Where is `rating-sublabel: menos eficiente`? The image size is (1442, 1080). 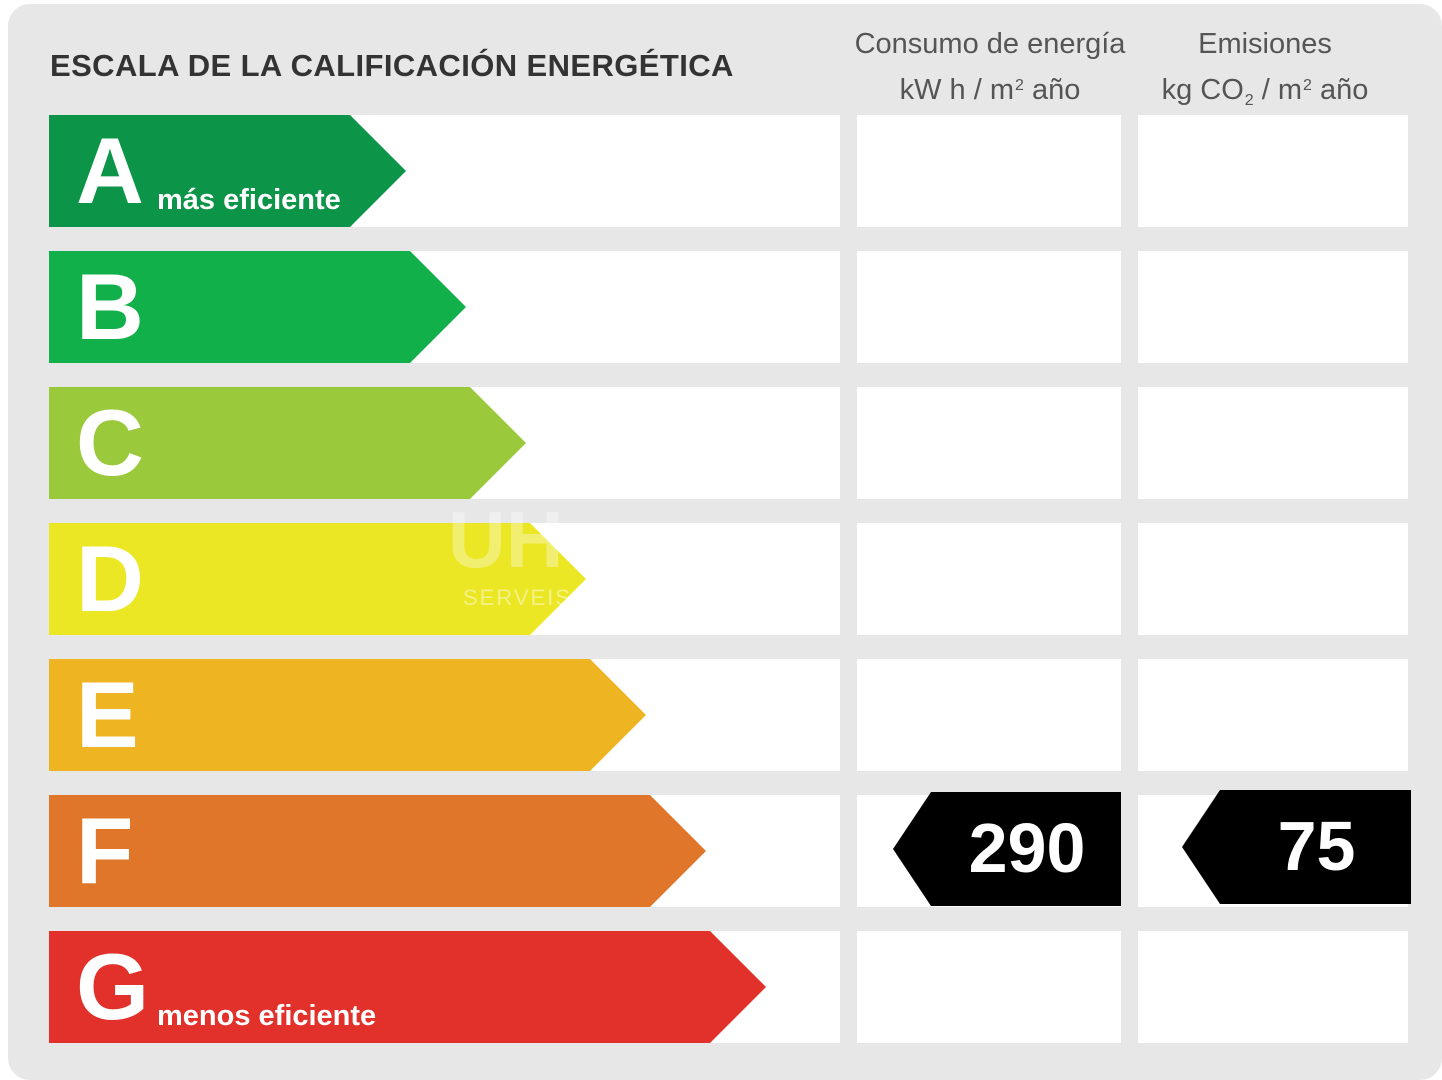 rating-sublabel: menos eficiente is located at coordinates (267, 1016).